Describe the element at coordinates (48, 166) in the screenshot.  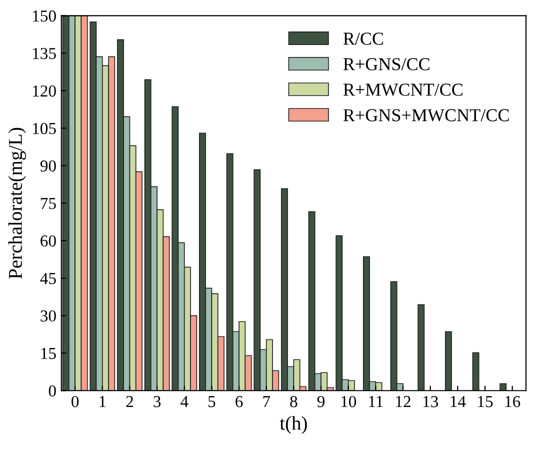
I see `y-tick-label: 90` at that location.